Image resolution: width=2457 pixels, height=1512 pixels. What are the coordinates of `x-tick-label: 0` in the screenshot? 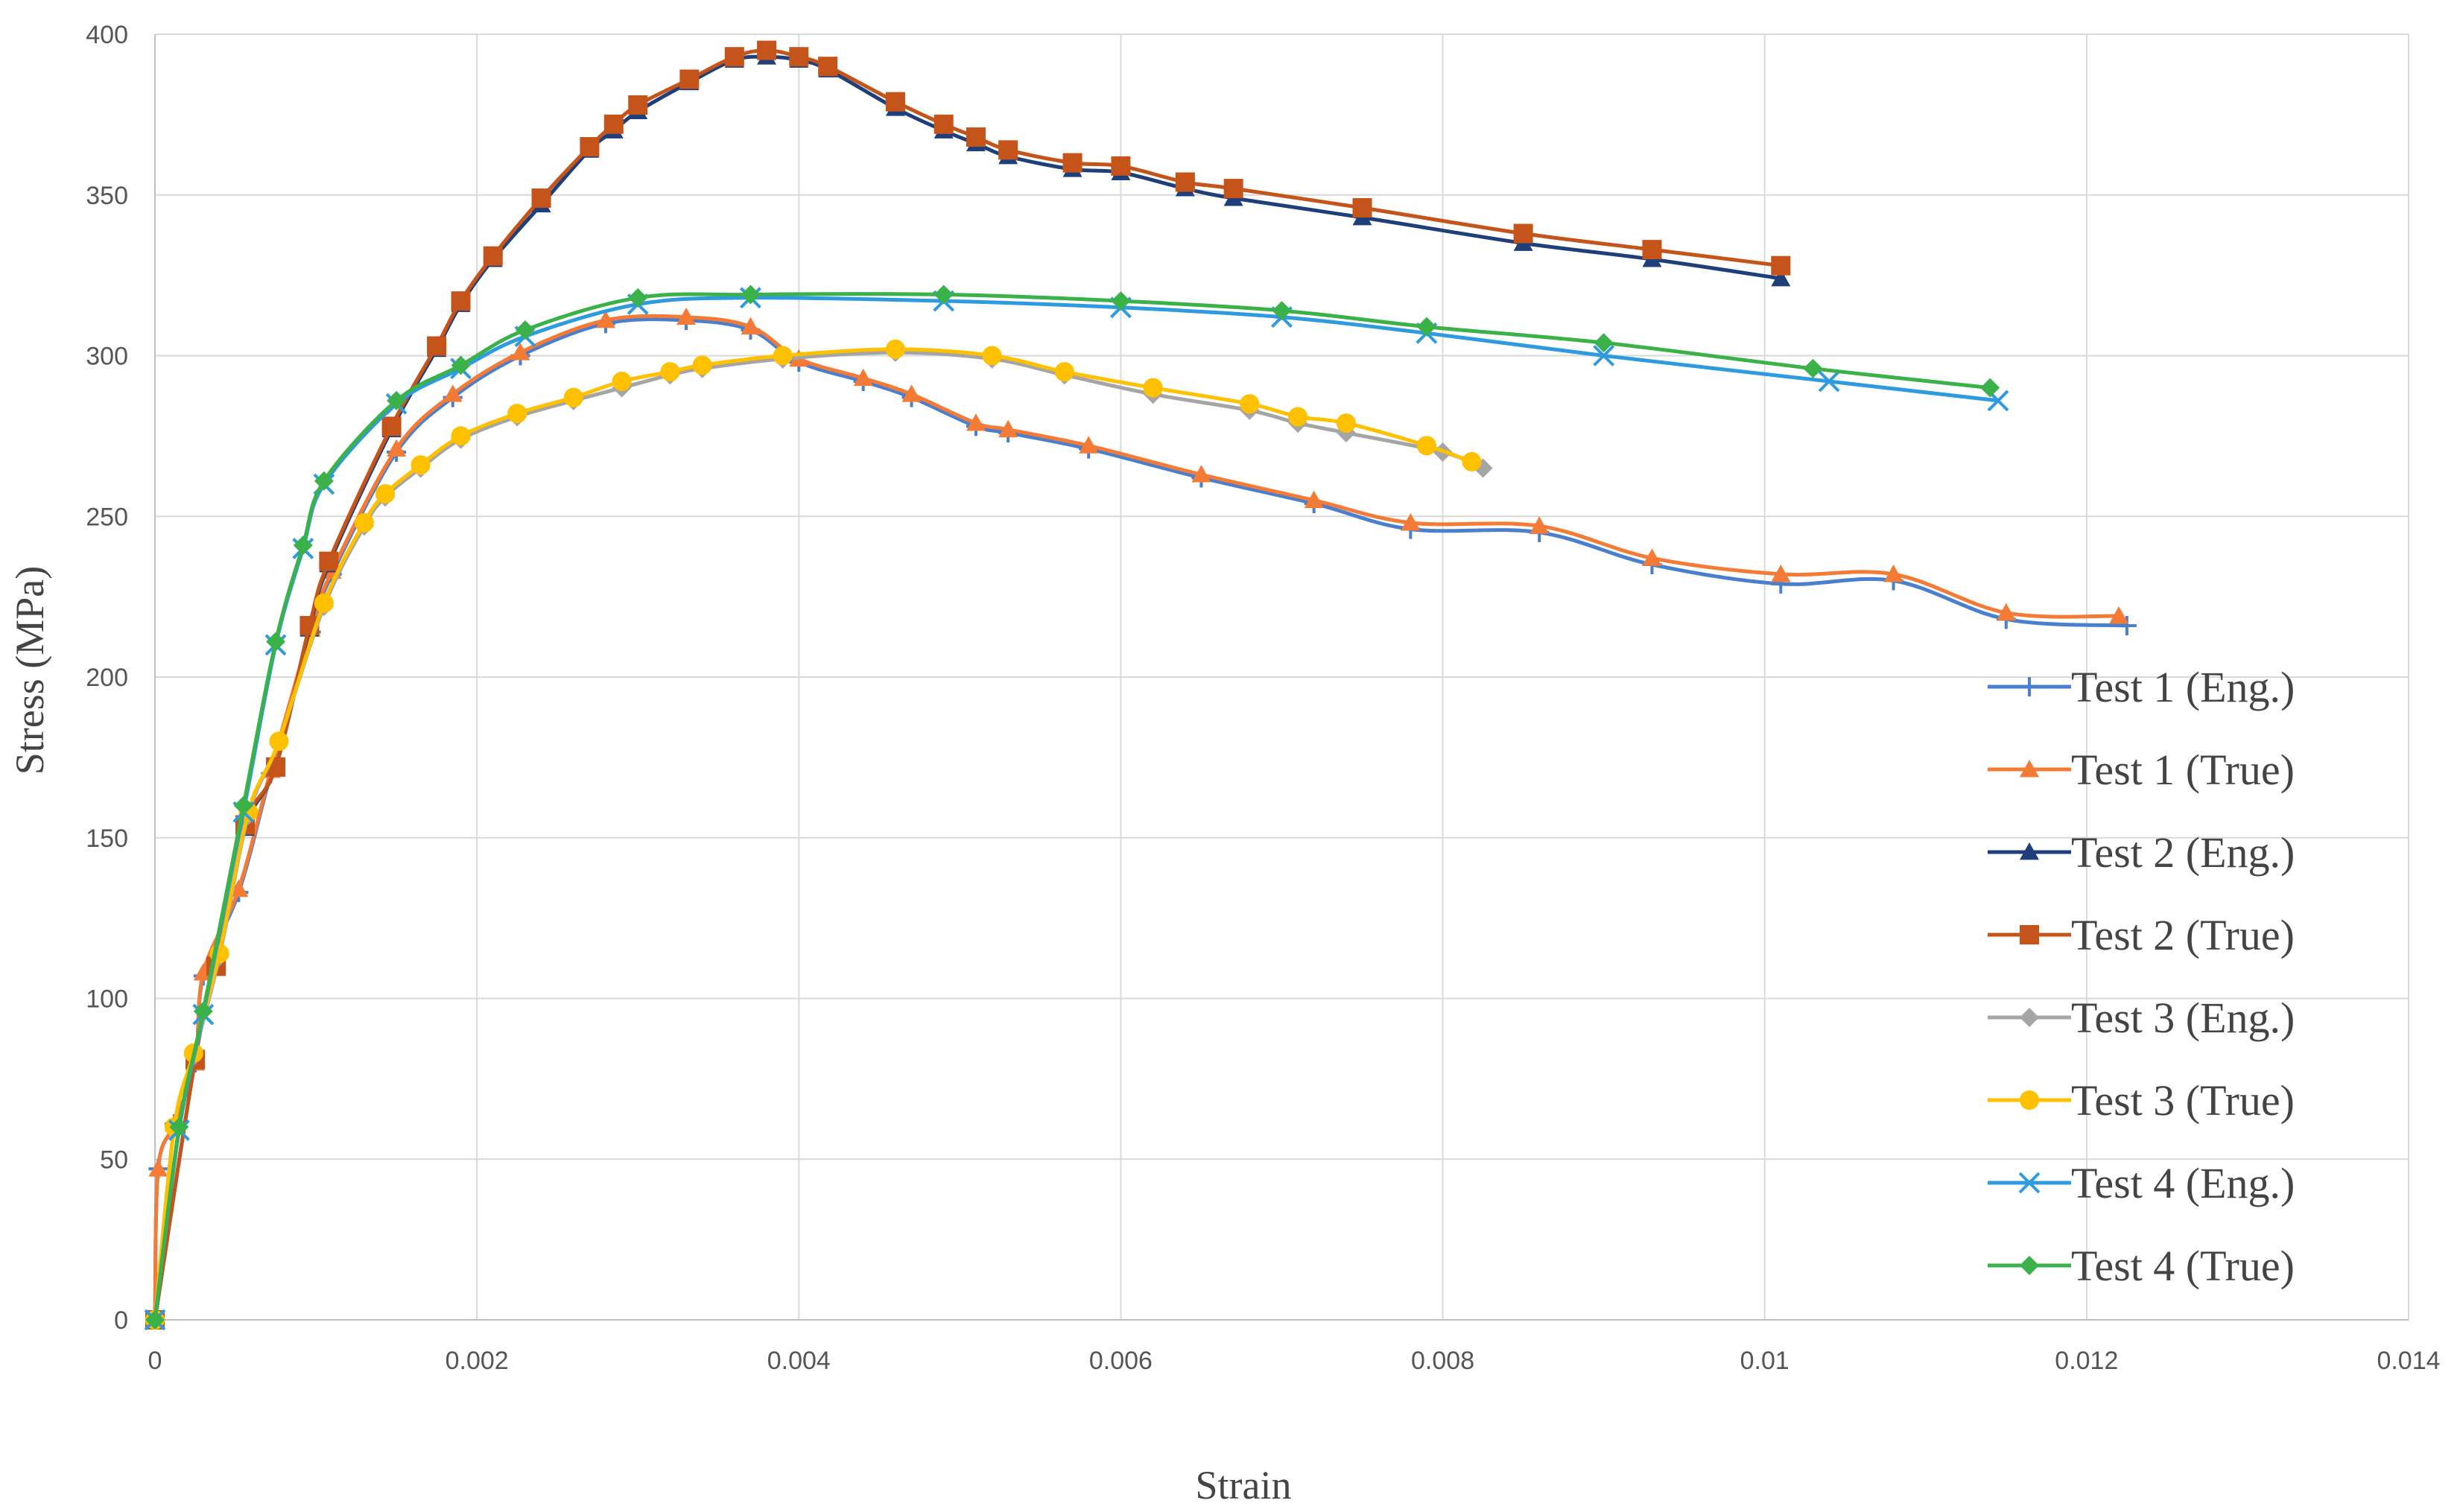 It's located at (155, 1361).